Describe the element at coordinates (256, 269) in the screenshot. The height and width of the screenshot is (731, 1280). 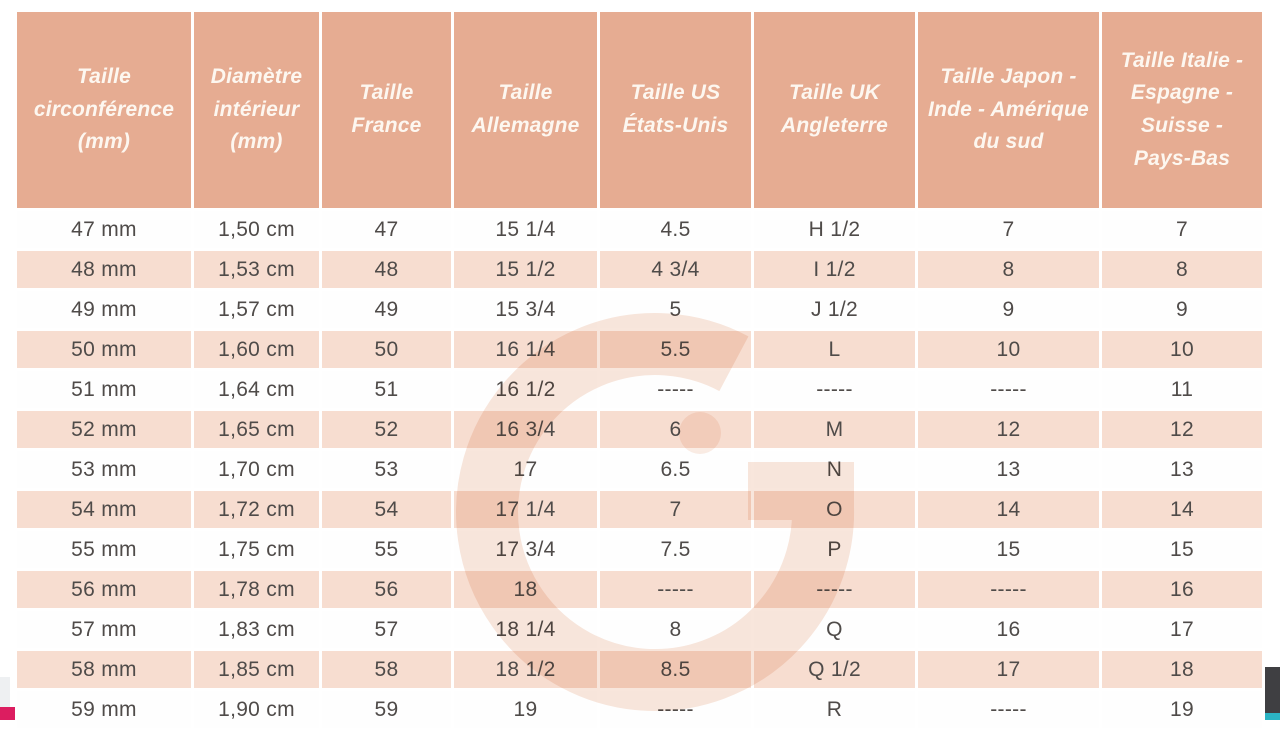
I see `table-cell: 1,53 cm` at that location.